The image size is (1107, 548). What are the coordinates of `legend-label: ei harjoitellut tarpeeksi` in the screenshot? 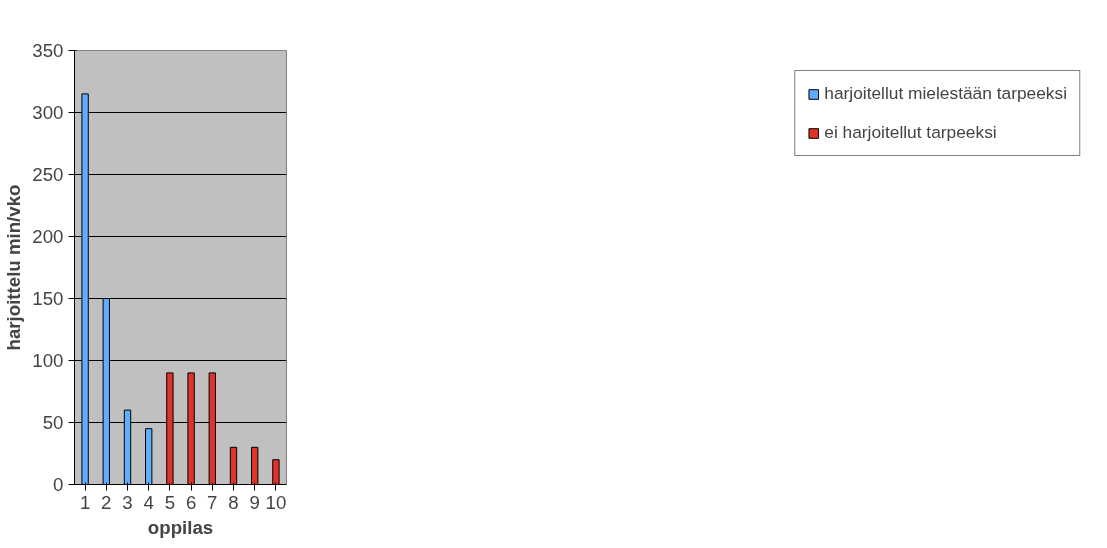 It's located at (910, 132).